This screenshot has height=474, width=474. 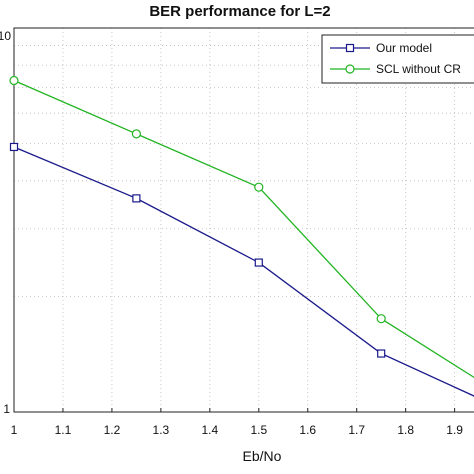 What do you see at coordinates (350, 69) in the screenshot?
I see `legend-marker-scl-without-cr` at bounding box center [350, 69].